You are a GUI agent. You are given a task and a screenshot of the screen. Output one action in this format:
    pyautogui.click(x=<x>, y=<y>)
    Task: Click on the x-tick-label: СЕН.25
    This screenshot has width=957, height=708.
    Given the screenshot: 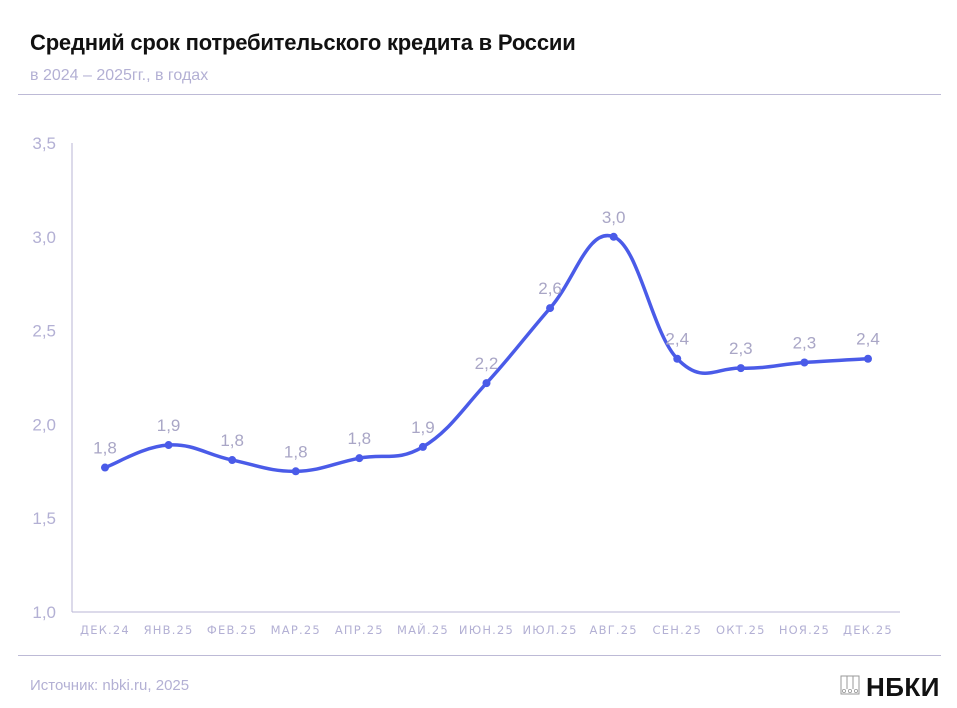 What is the action you would take?
    pyautogui.click(x=677, y=630)
    